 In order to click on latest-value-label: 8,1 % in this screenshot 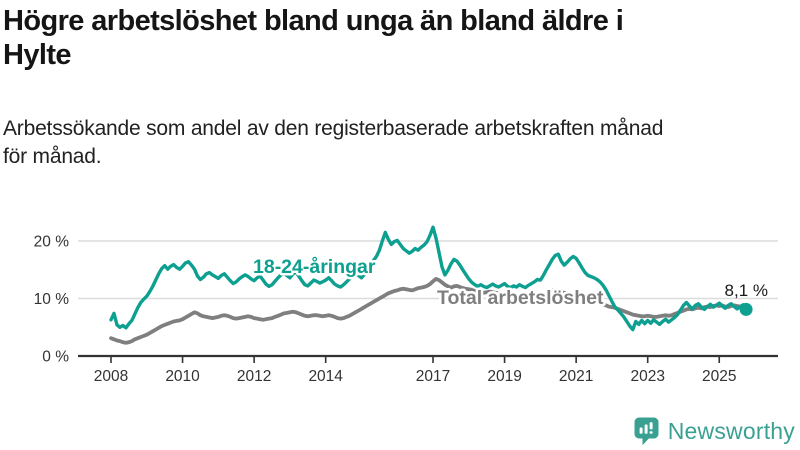, I will do `click(746, 290)`.